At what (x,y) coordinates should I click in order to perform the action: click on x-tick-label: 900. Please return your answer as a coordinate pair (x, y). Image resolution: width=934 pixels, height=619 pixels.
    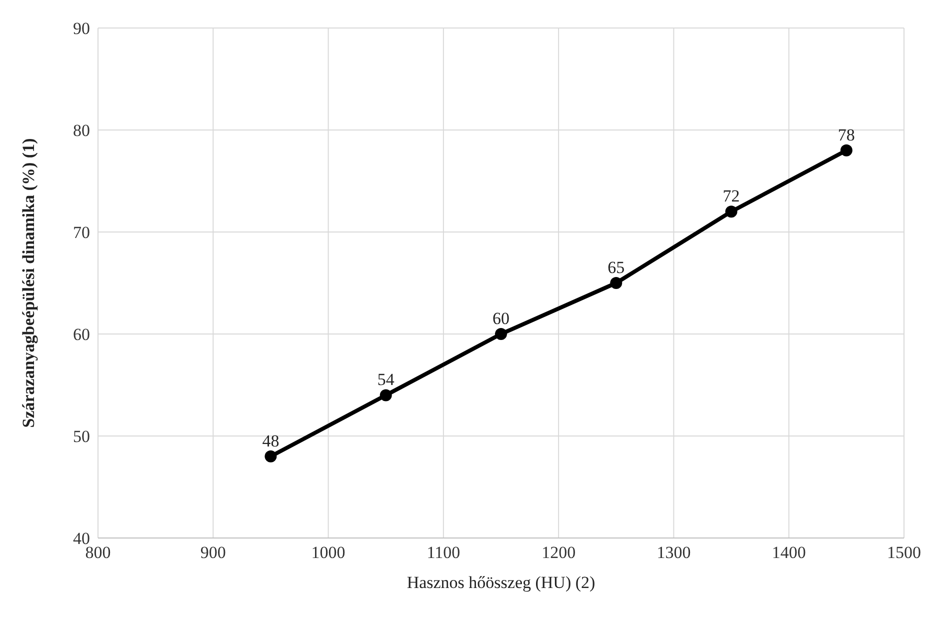
    Looking at the image, I should click on (213, 552).